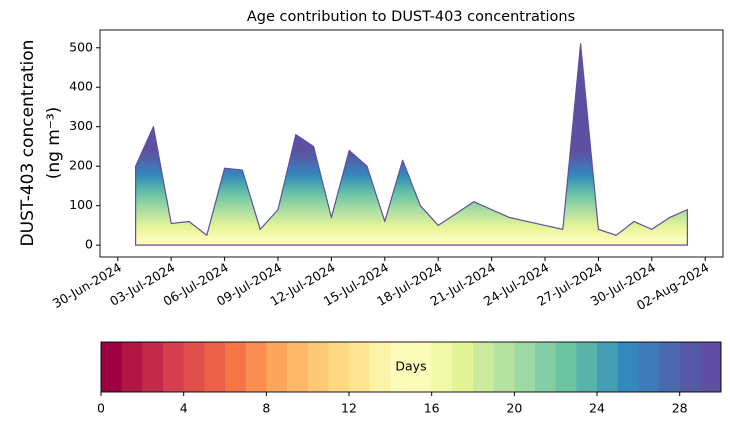  What do you see at coordinates (514, 408) in the screenshot?
I see `colorbar-tick-label: 20` at bounding box center [514, 408].